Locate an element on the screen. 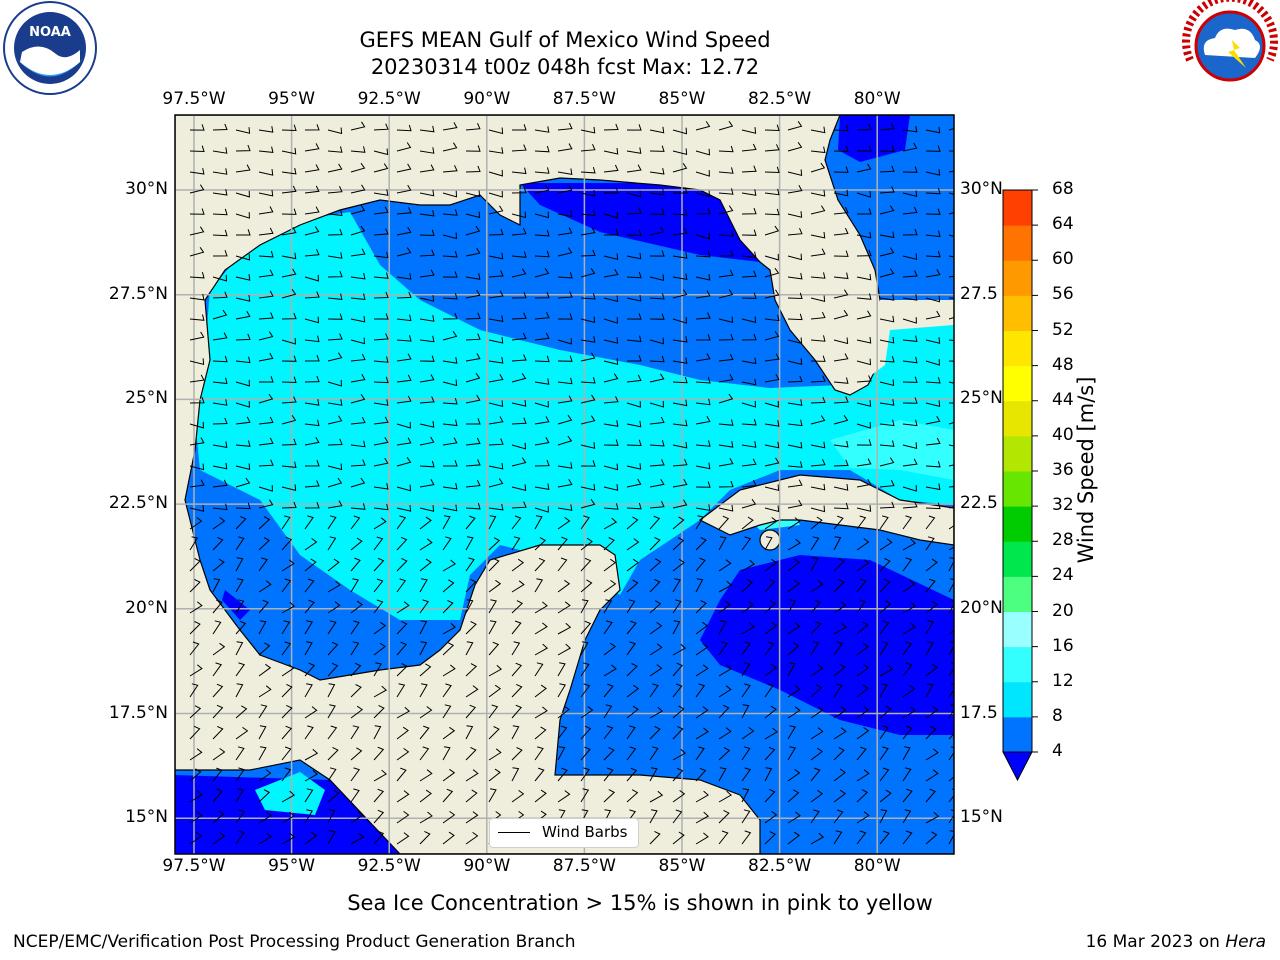  colorbar-tick-label: 64 is located at coordinates (1063, 224).